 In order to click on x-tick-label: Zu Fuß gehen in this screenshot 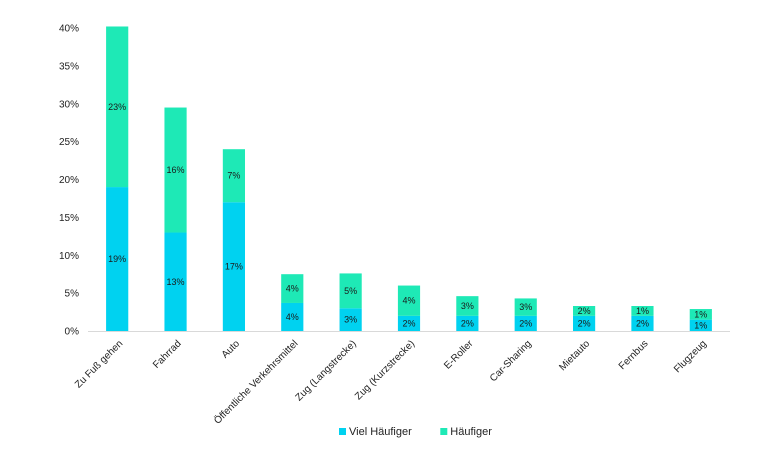, I will do `click(99, 364)`.